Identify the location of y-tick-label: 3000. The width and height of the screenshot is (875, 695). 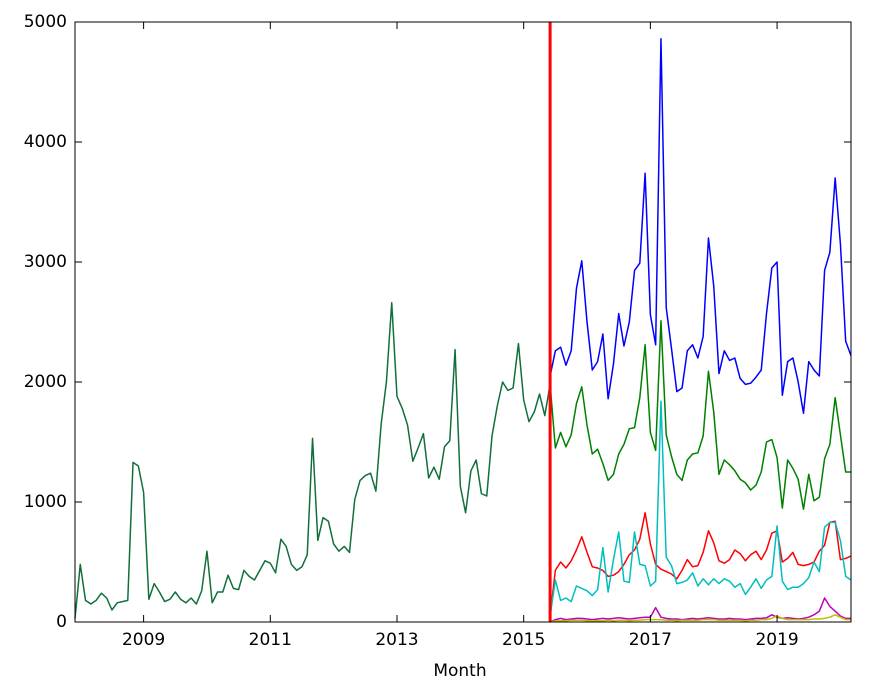
(45, 262).